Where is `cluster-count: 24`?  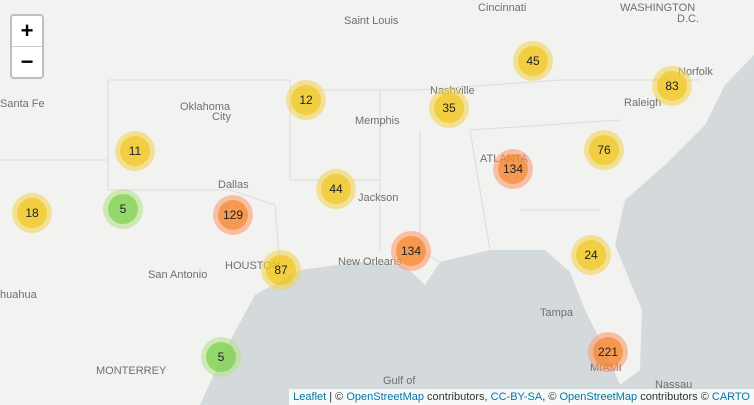
cluster-count: 24 is located at coordinates (591, 255).